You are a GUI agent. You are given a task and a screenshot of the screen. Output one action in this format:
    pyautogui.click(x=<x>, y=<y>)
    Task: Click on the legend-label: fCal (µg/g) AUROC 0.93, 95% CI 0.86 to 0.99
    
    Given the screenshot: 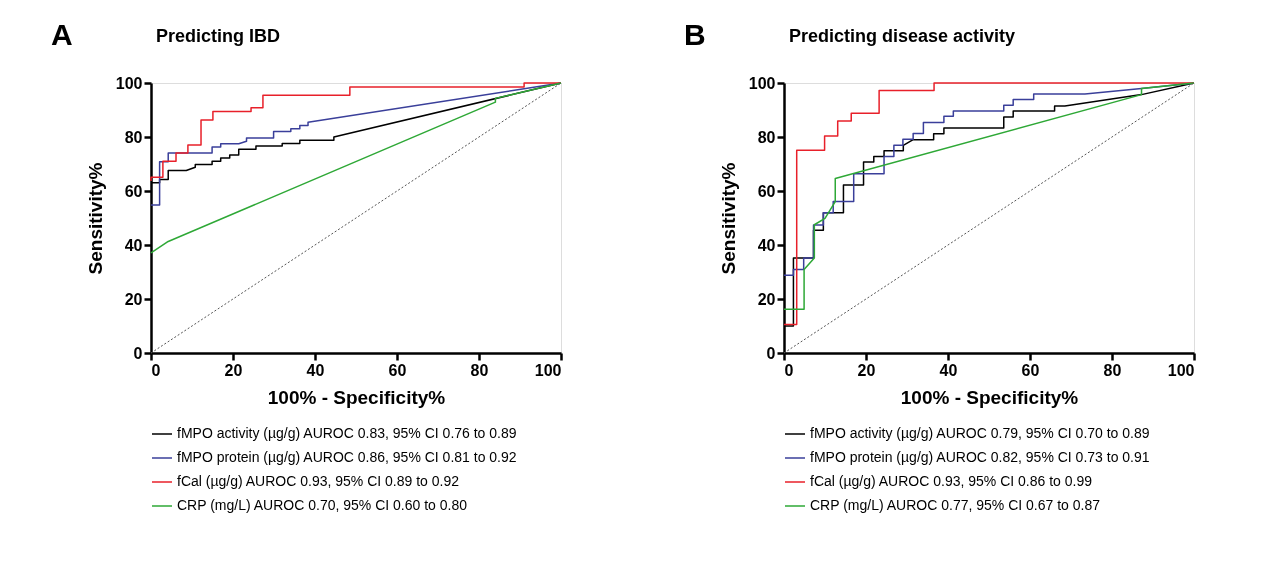 What is the action you would take?
    pyautogui.click(x=951, y=481)
    